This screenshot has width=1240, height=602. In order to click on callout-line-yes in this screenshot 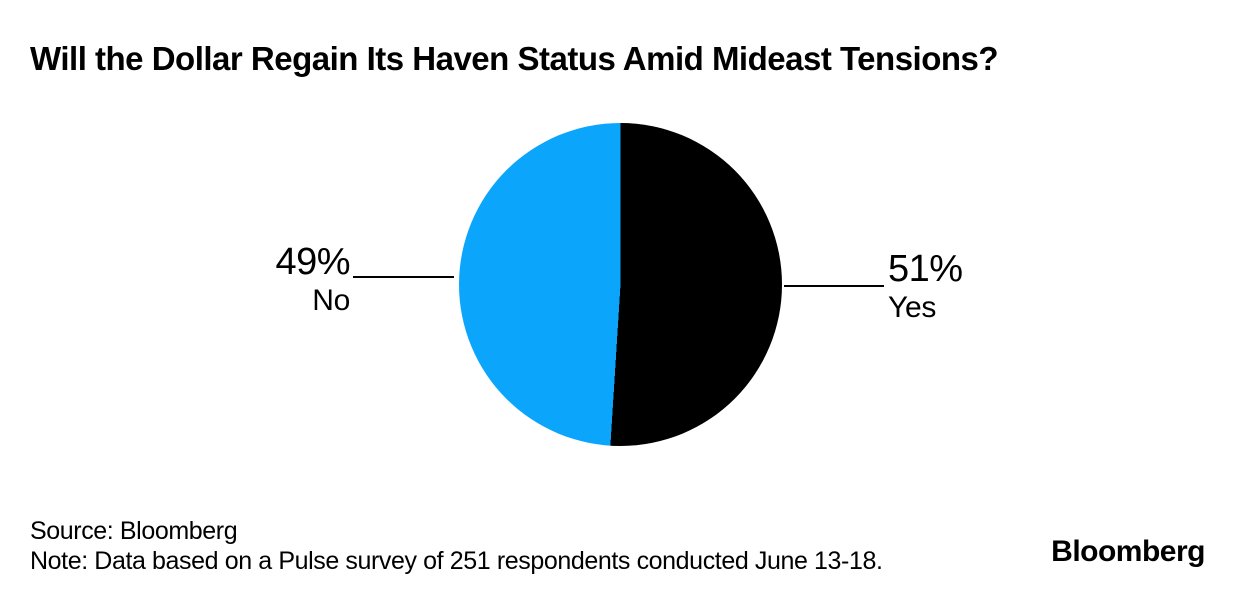, I will do `click(834, 286)`.